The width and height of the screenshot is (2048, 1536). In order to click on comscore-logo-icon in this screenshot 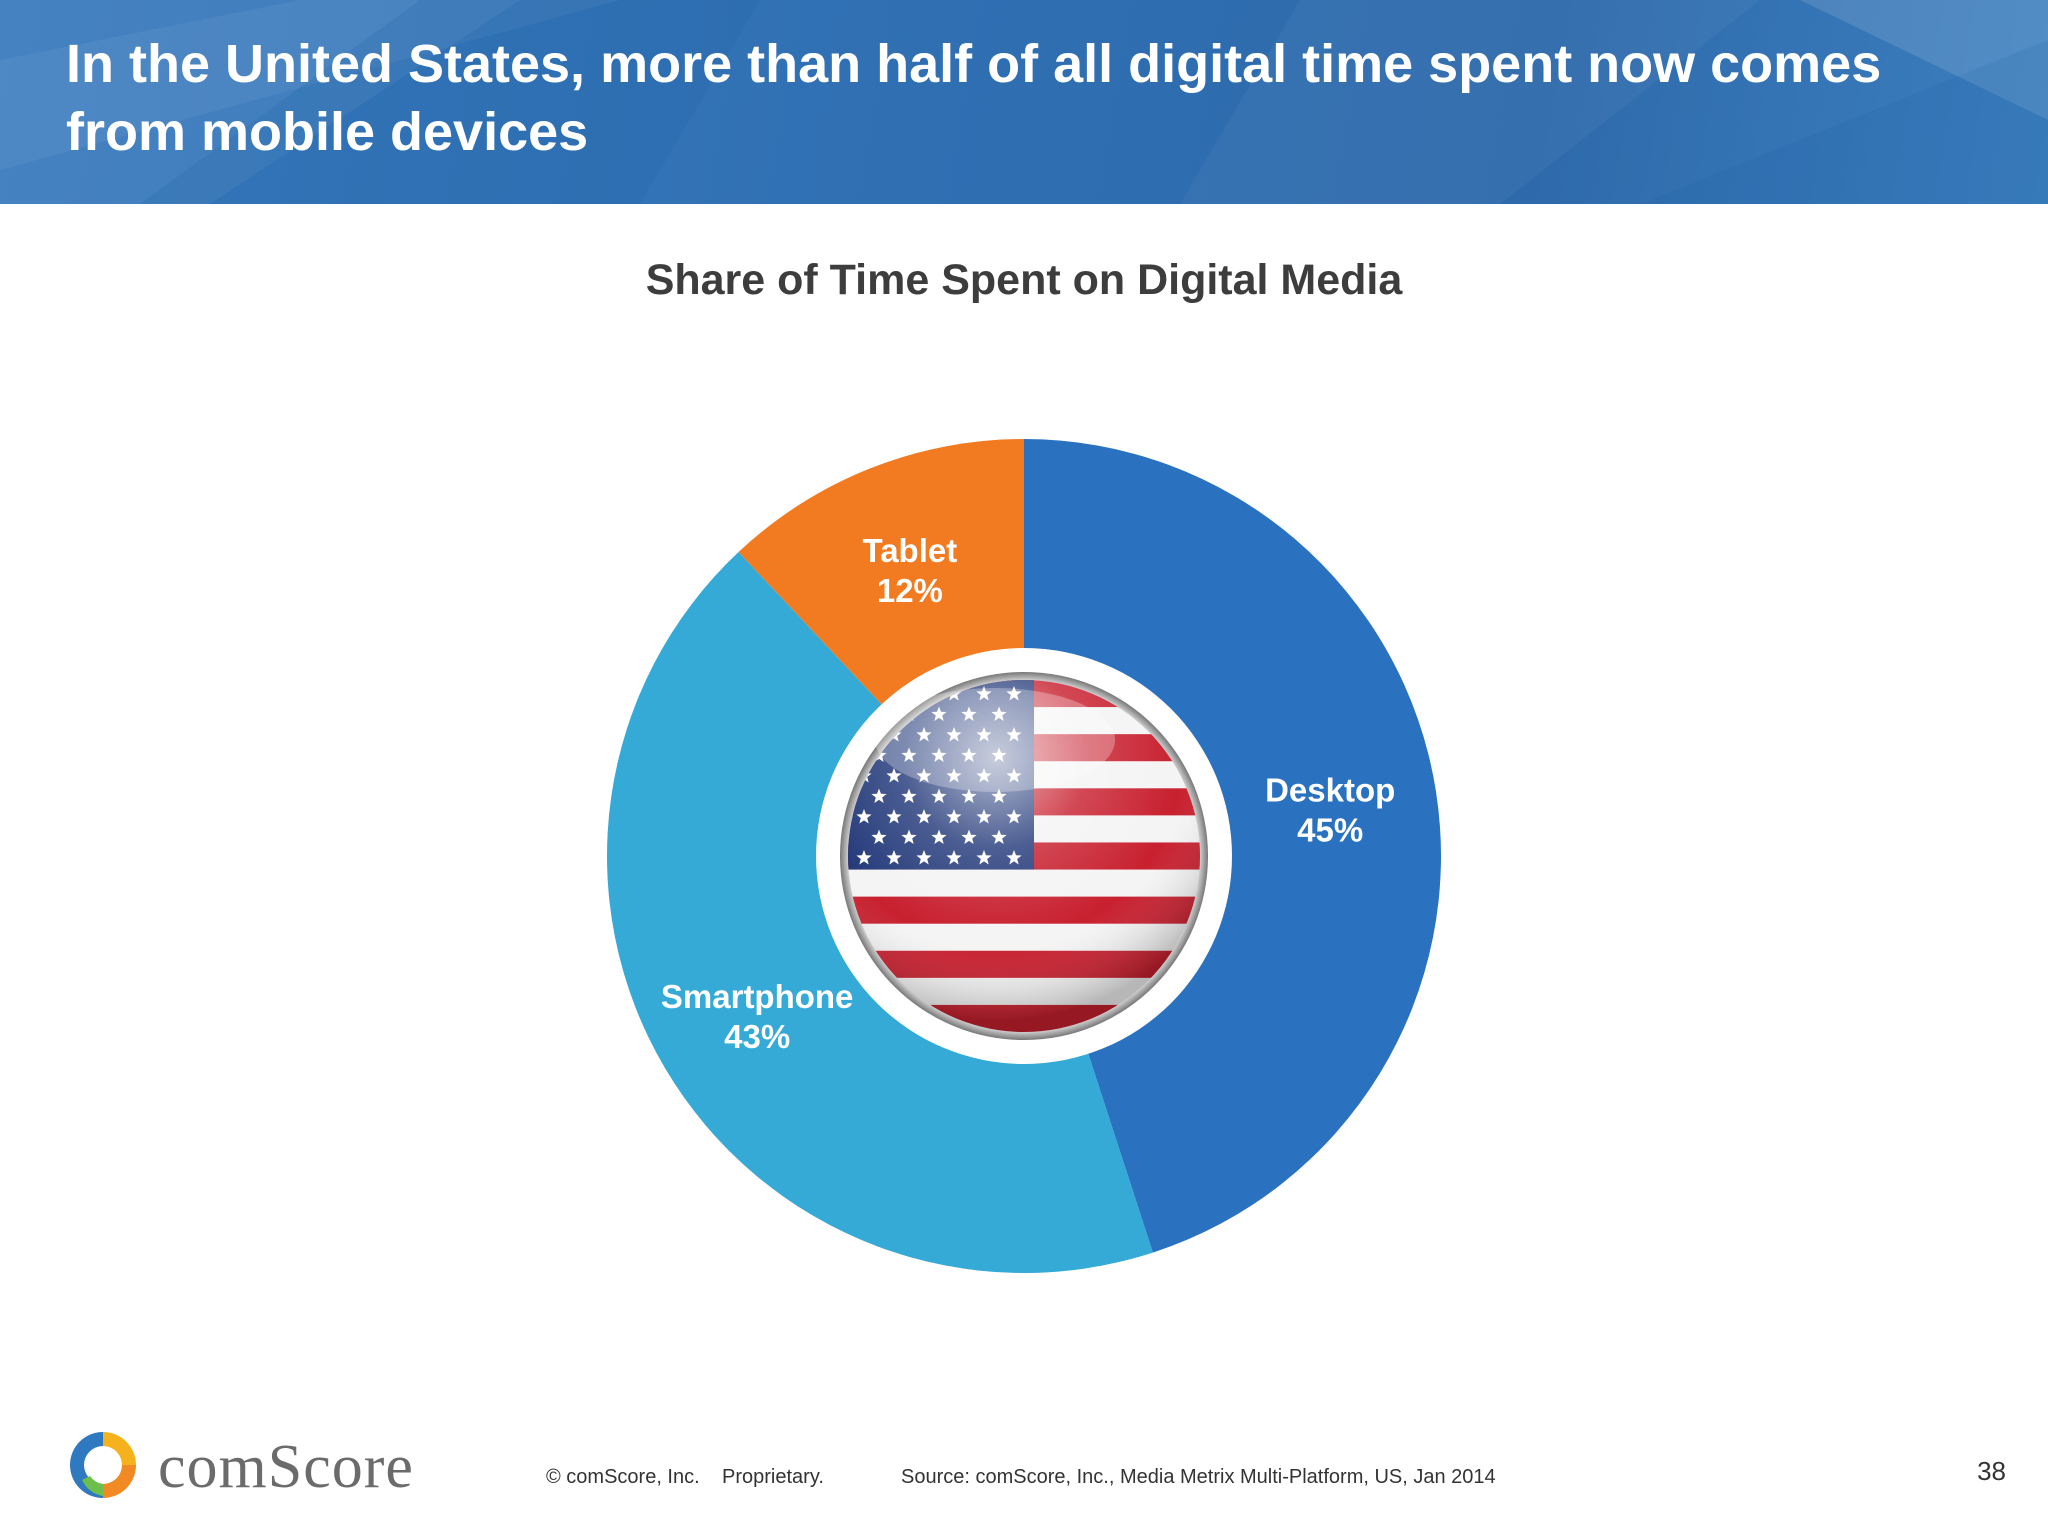, I will do `click(103, 1465)`.